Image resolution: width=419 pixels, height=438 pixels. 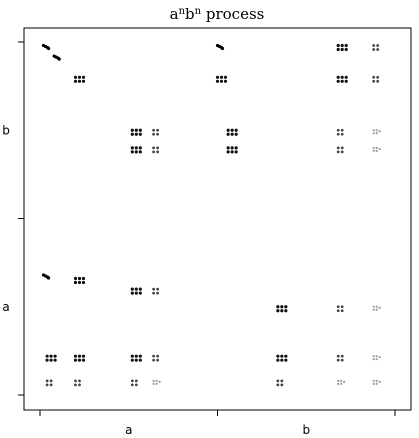 I want to click on title-part-b: b, so click(x=190, y=14).